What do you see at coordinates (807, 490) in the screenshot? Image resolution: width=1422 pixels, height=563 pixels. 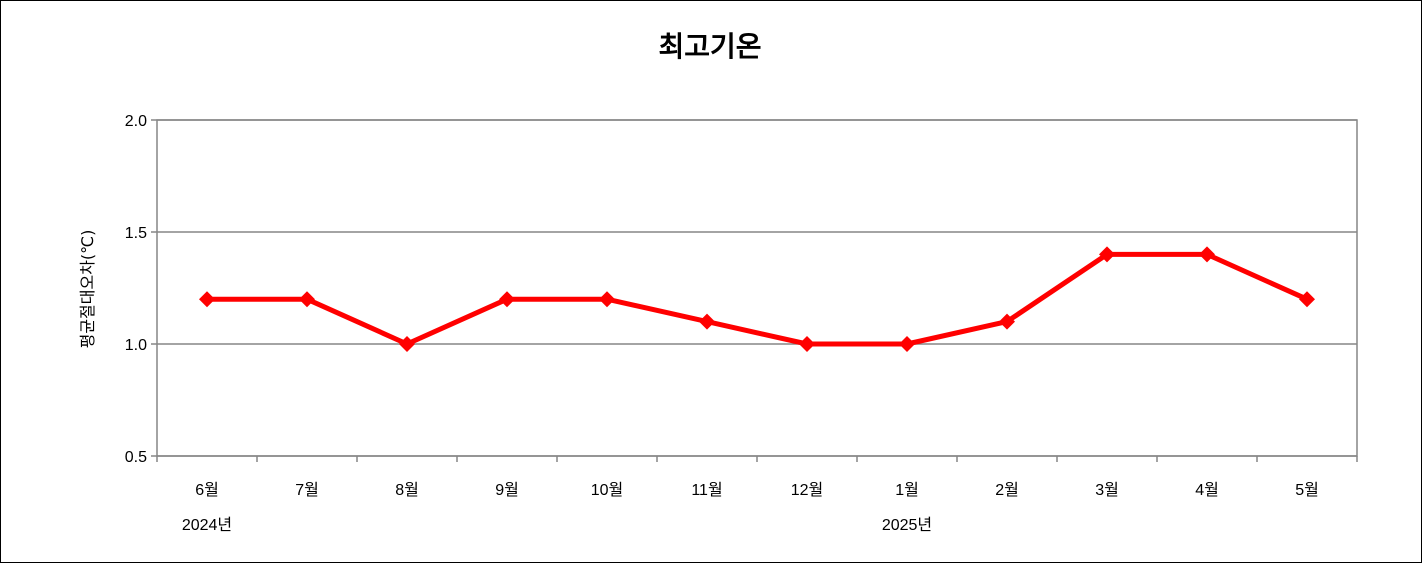 I see `x-tick-label: 12월` at bounding box center [807, 490].